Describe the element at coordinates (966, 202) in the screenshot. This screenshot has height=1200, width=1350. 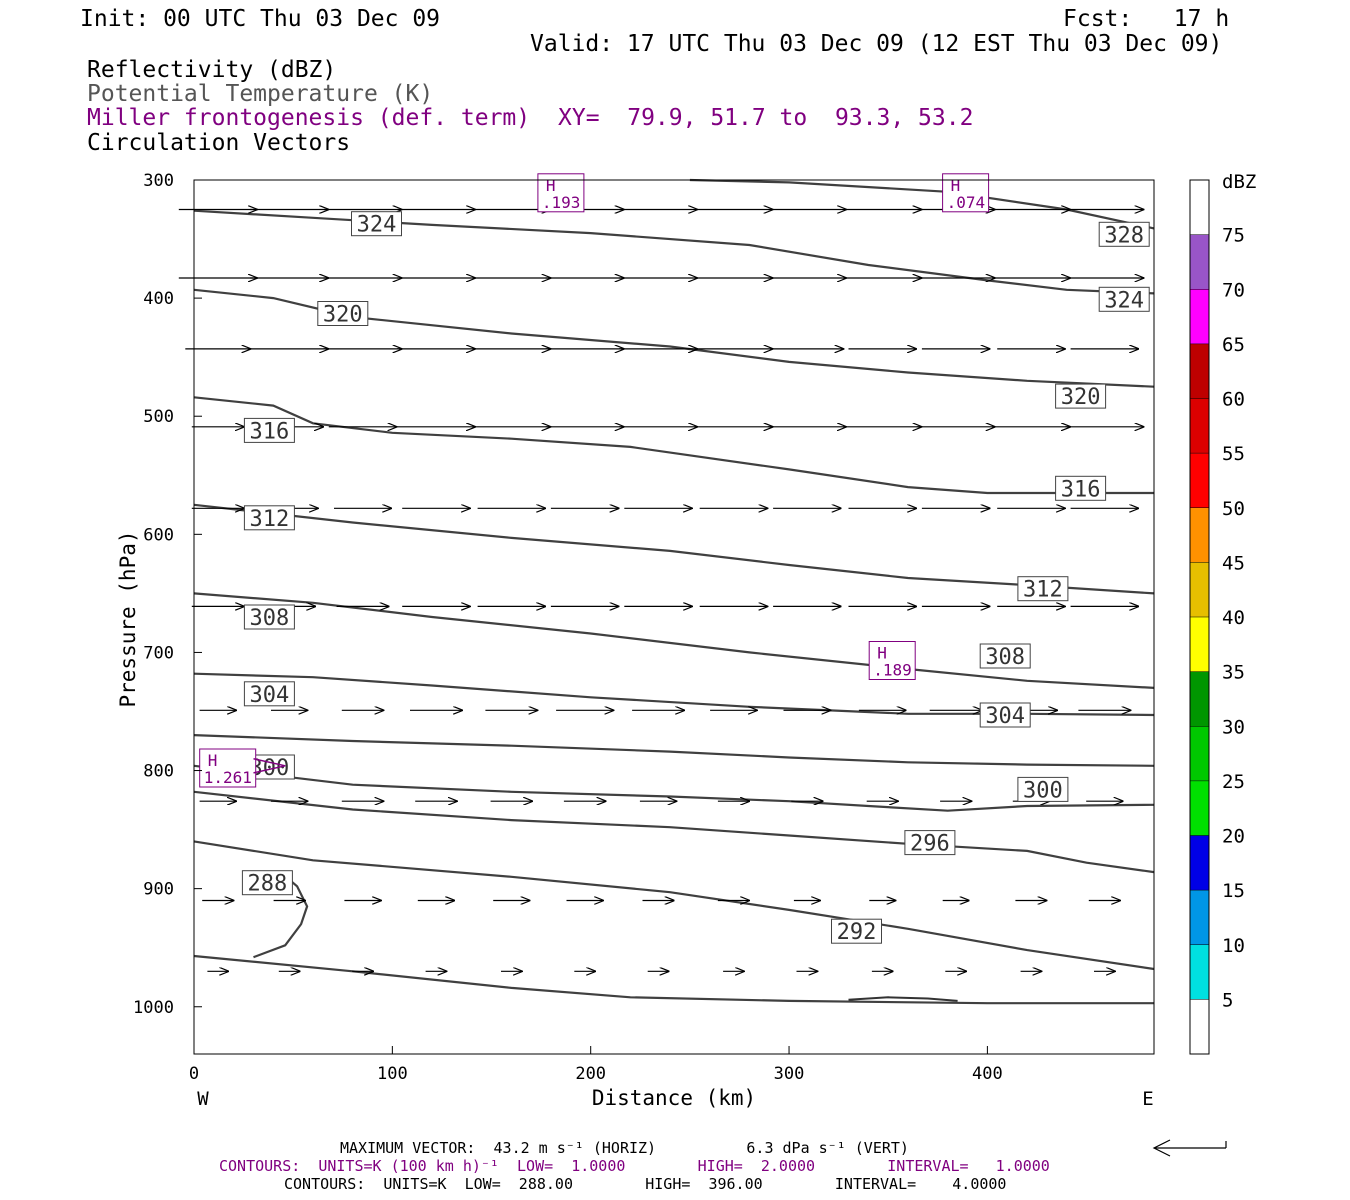
I see `frontogenesis-max-value: .074` at that location.